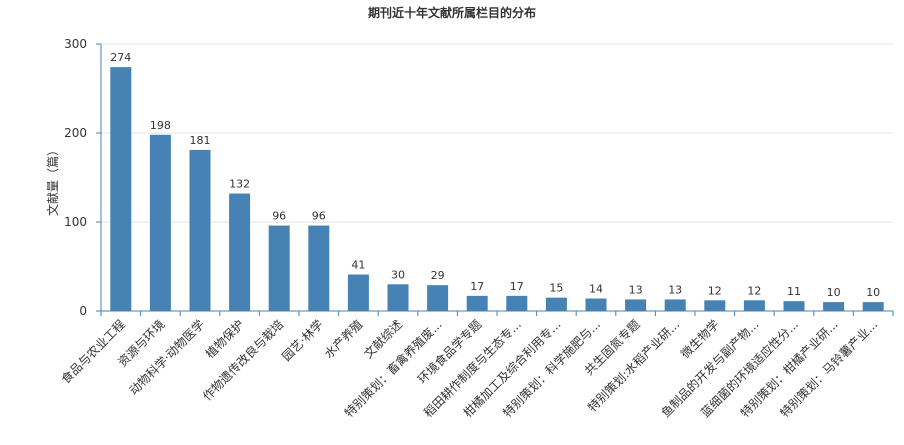 The image size is (904, 445). I want to click on data-label: 41, so click(358, 265).